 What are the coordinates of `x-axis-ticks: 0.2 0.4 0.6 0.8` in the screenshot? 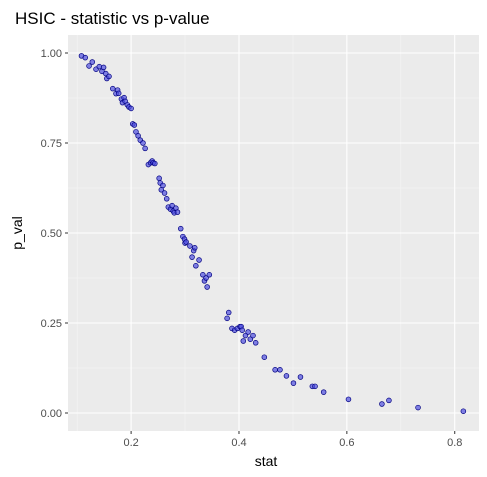 It's located at (292, 440).